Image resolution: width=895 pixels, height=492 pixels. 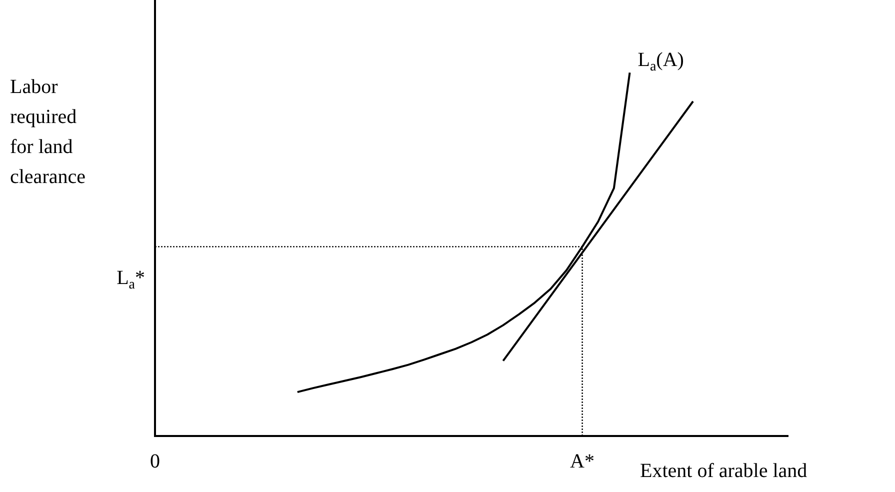 I want to click on x-tick-label: 0, so click(x=155, y=461).